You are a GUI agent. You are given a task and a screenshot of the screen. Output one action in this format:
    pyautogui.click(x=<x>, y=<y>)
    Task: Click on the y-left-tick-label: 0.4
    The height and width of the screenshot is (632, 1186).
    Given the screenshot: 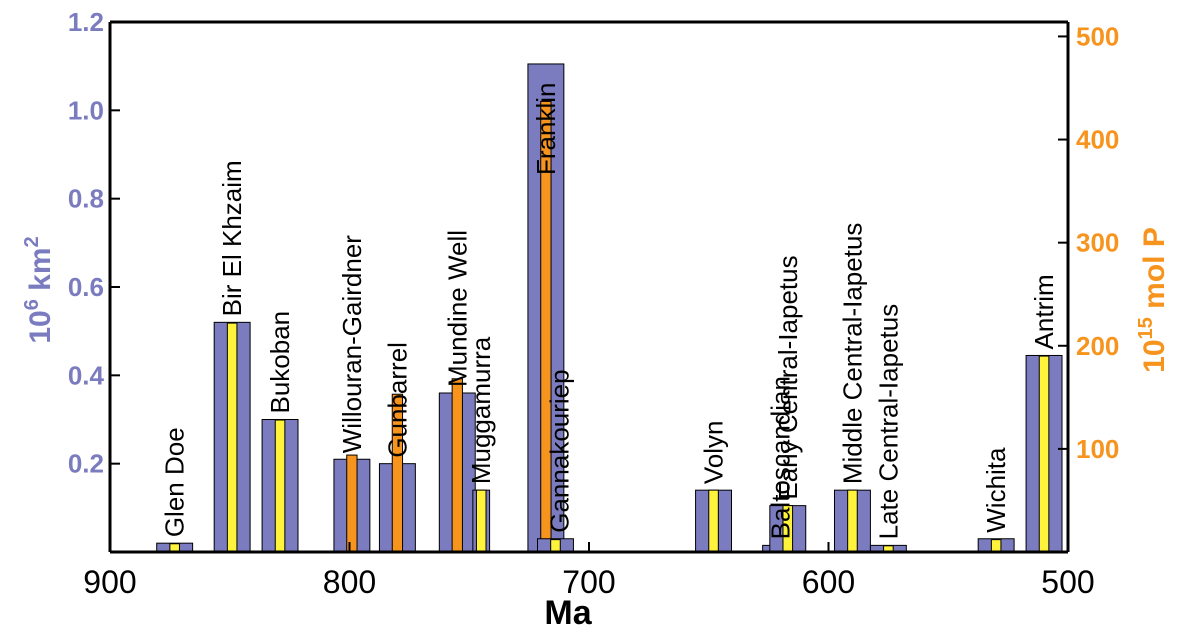 What is the action you would take?
    pyautogui.click(x=86, y=375)
    